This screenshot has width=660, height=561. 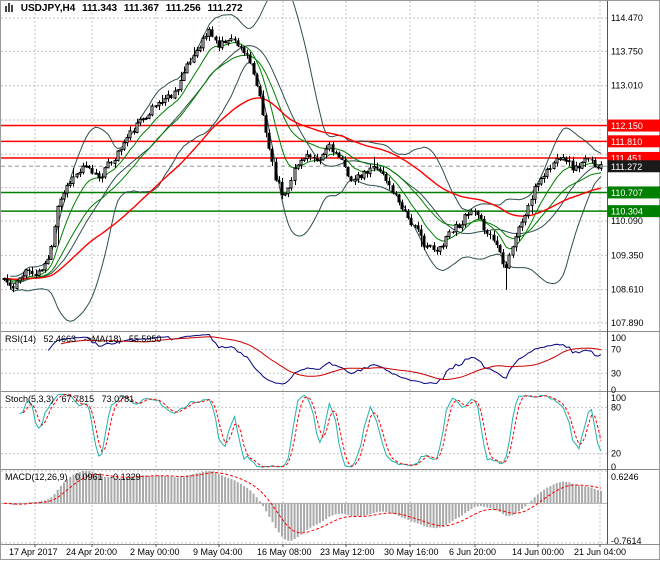 I want to click on svg-text: 30 May 16:00, so click(x=411, y=552).